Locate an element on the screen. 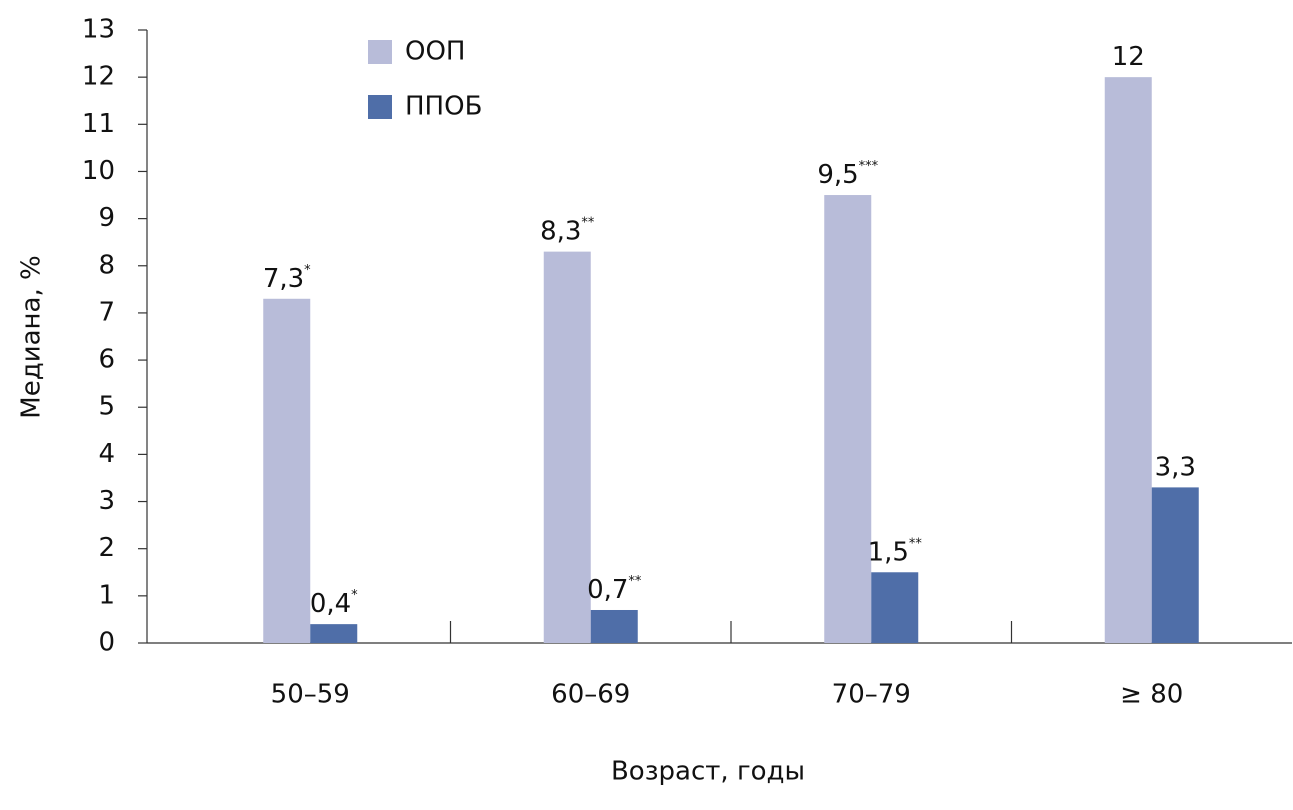 This screenshot has height=810, width=1293. value-label: 9,5*** is located at coordinates (847, 174).